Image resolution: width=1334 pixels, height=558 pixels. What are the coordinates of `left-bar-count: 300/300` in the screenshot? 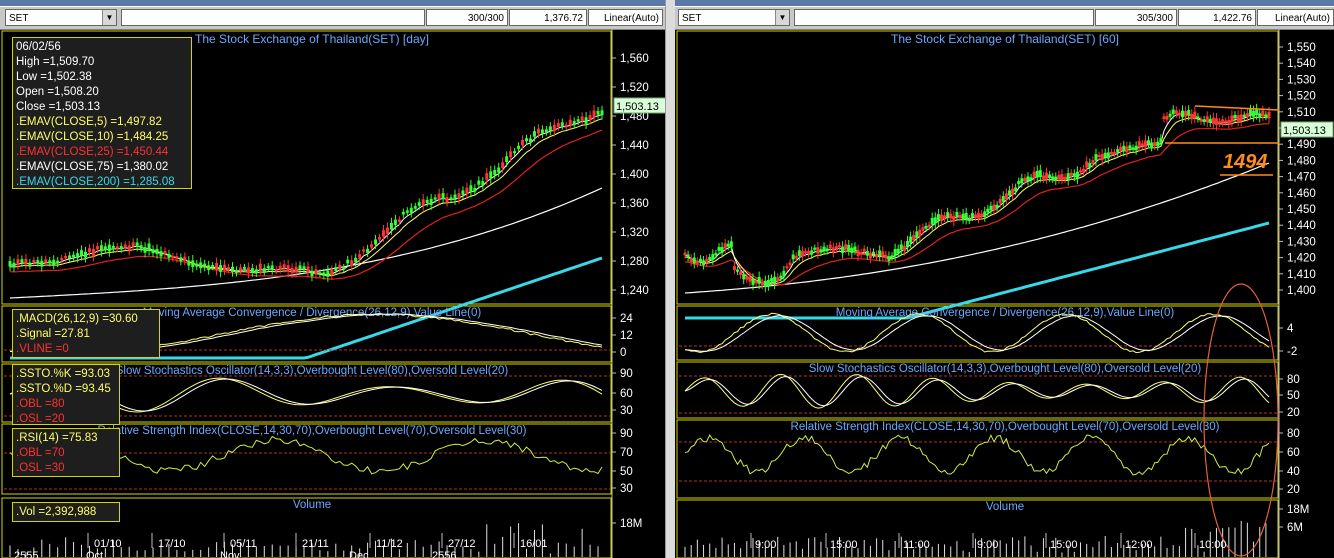 It's located at (467, 17).